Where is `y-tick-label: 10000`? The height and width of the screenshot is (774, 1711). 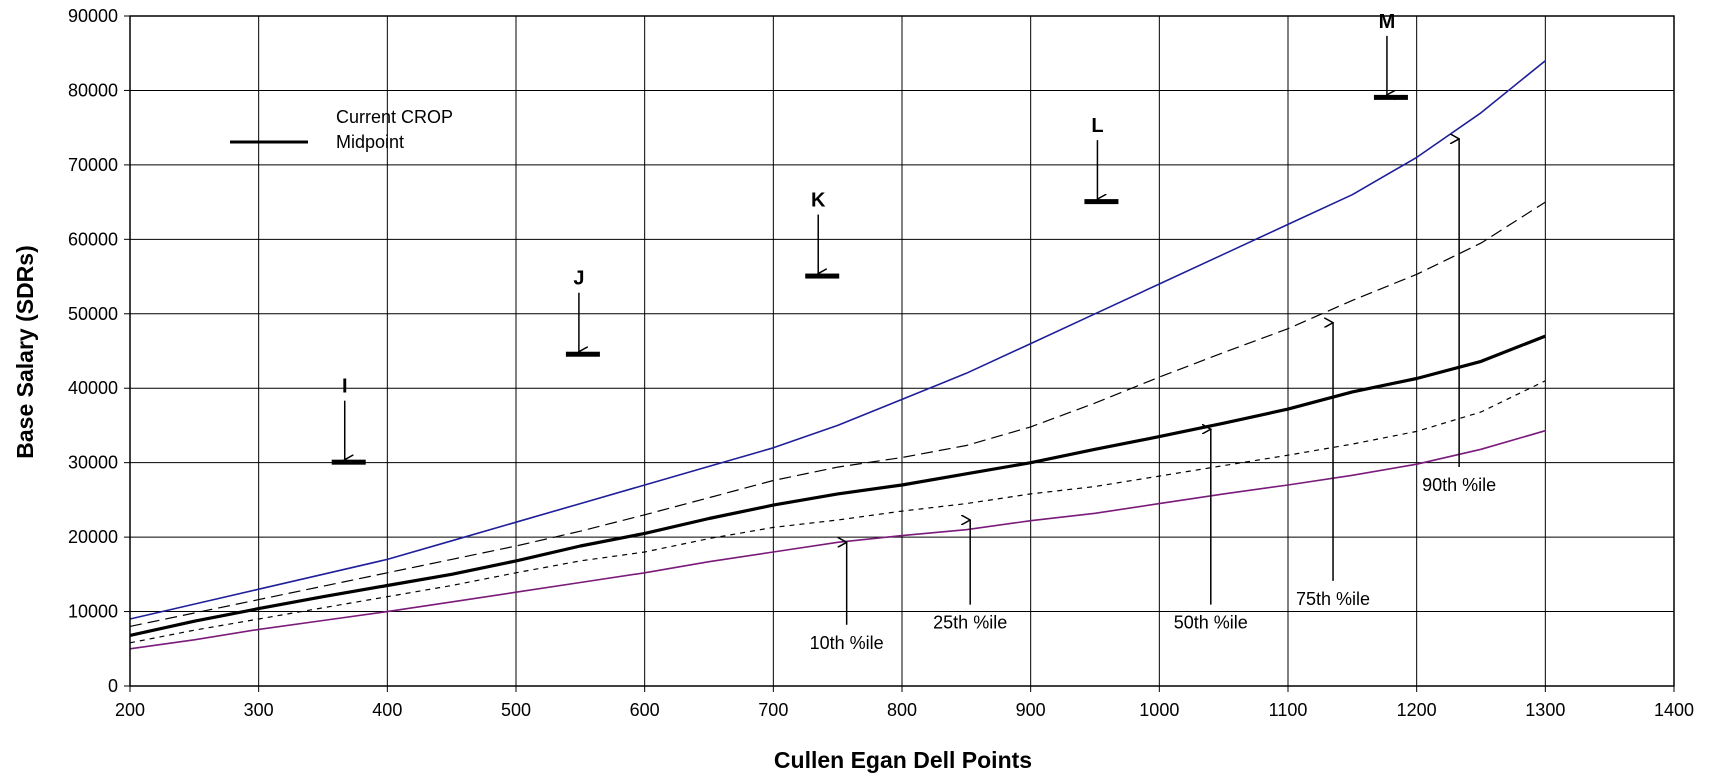 y-tick-label: 10000 is located at coordinates (93, 612).